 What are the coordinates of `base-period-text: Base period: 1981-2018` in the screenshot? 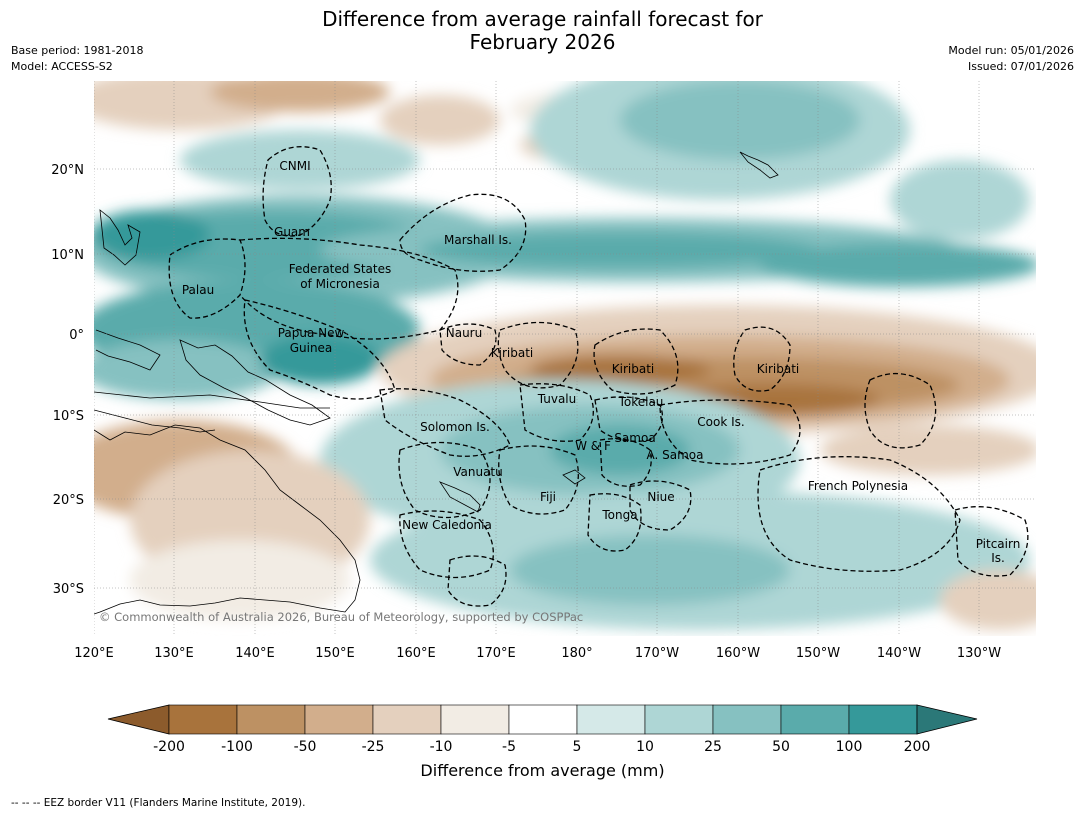 It's located at (77, 50).